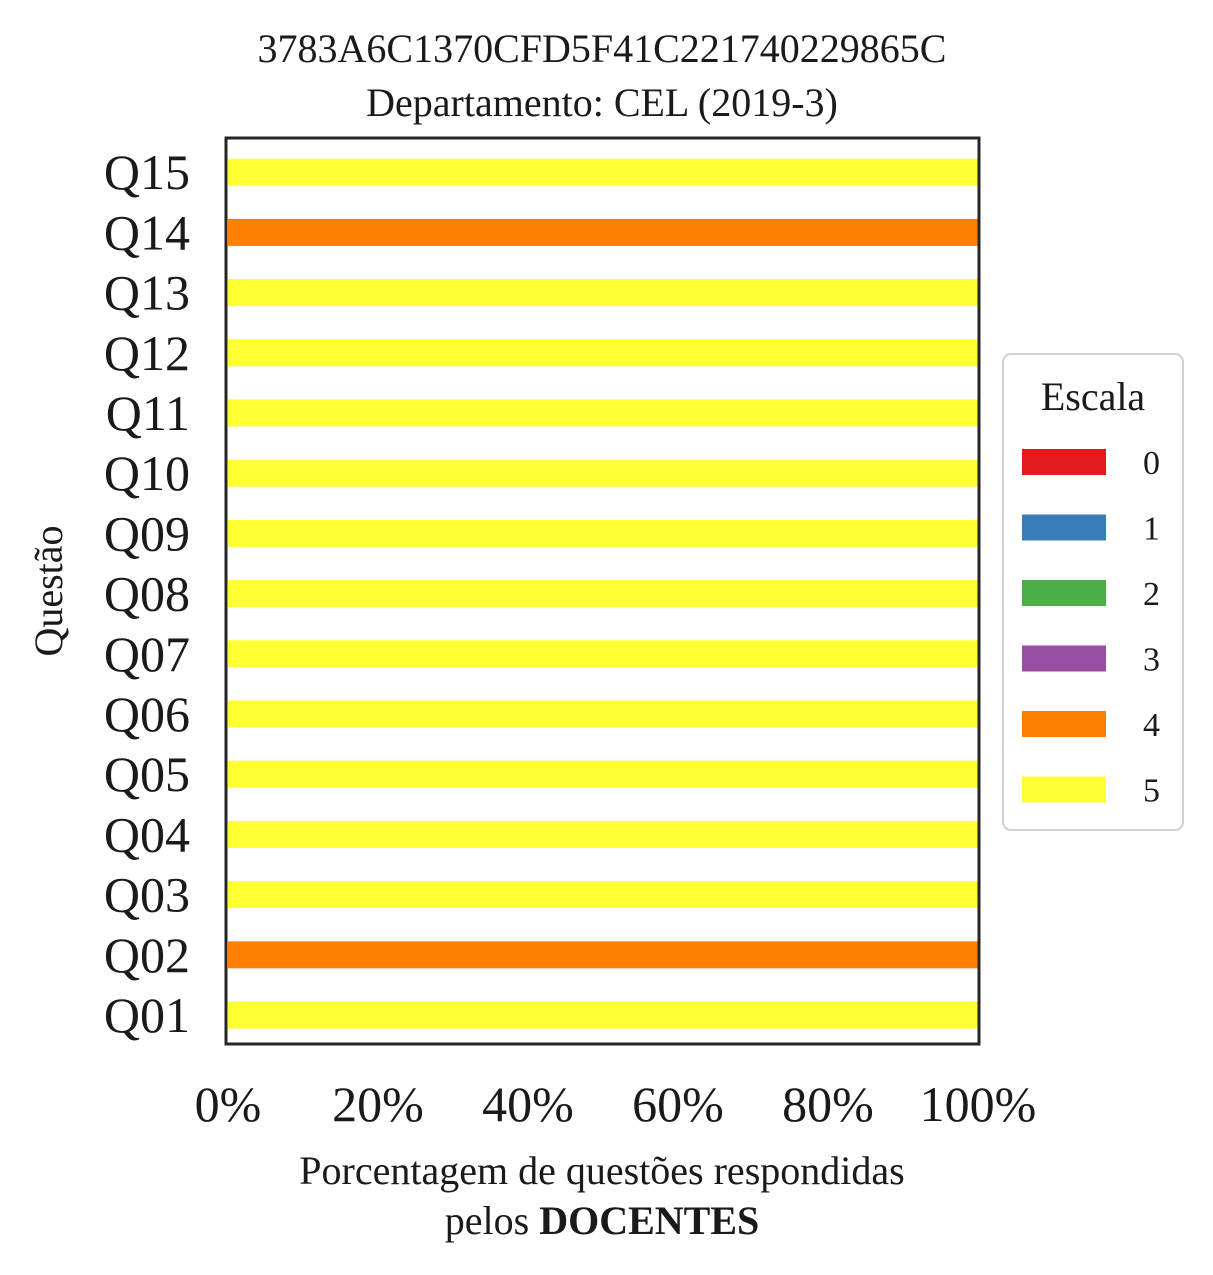 This screenshot has height=1275, width=1213. Describe the element at coordinates (1091, 627) in the screenshot. I see `legend-items: 0 1 2 3 4 5` at that location.